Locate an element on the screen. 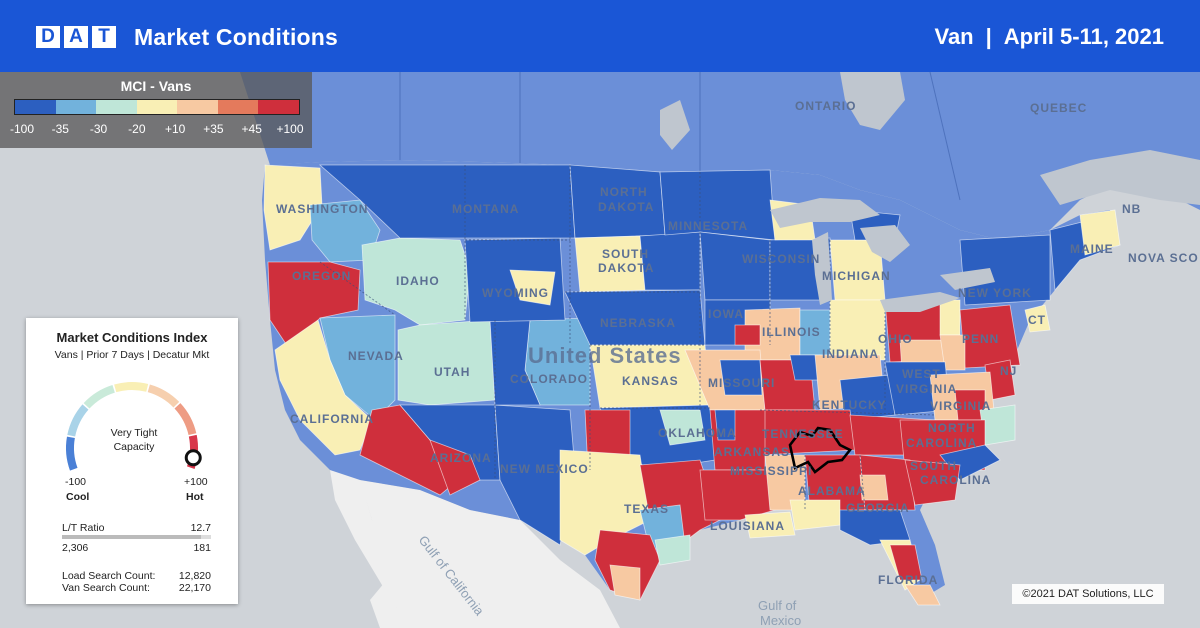 Image resolution: width=1200 pixels, height=628 pixels. load-search-value: 12,820 is located at coordinates (194, 576).